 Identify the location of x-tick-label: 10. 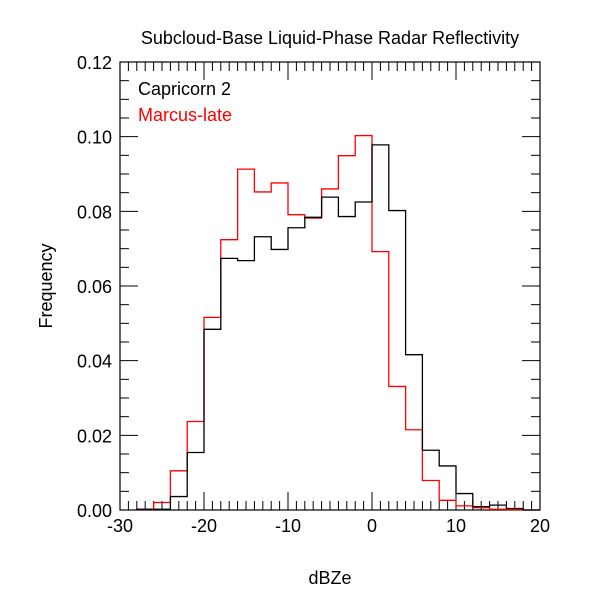
(456, 526).